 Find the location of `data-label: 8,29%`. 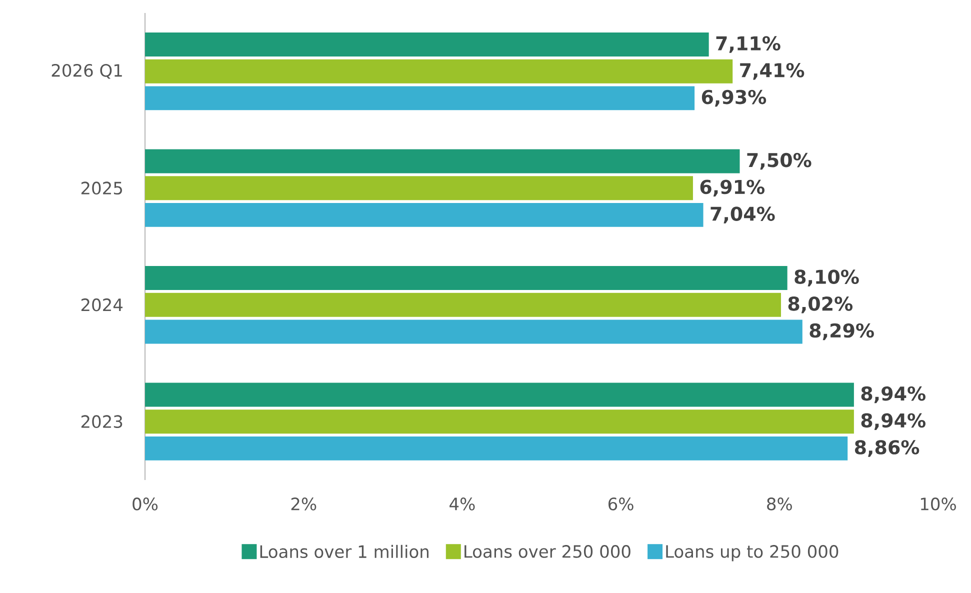

data-label: 8,29% is located at coordinates (842, 331).